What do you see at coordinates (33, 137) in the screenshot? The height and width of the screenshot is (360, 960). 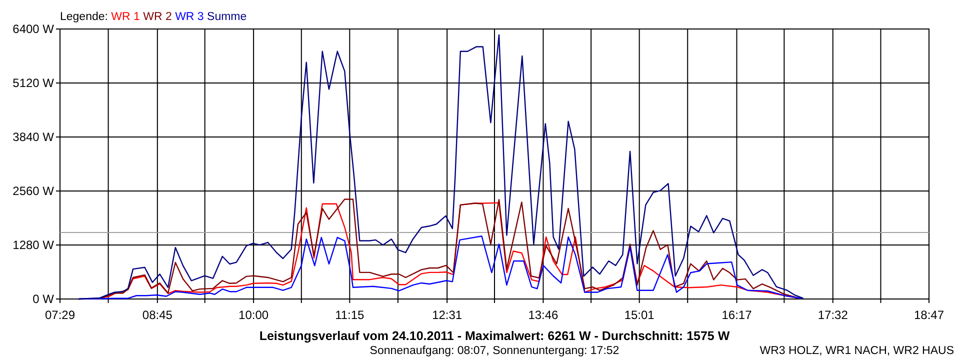 I see `y-tick-label: 3840 W` at bounding box center [33, 137].